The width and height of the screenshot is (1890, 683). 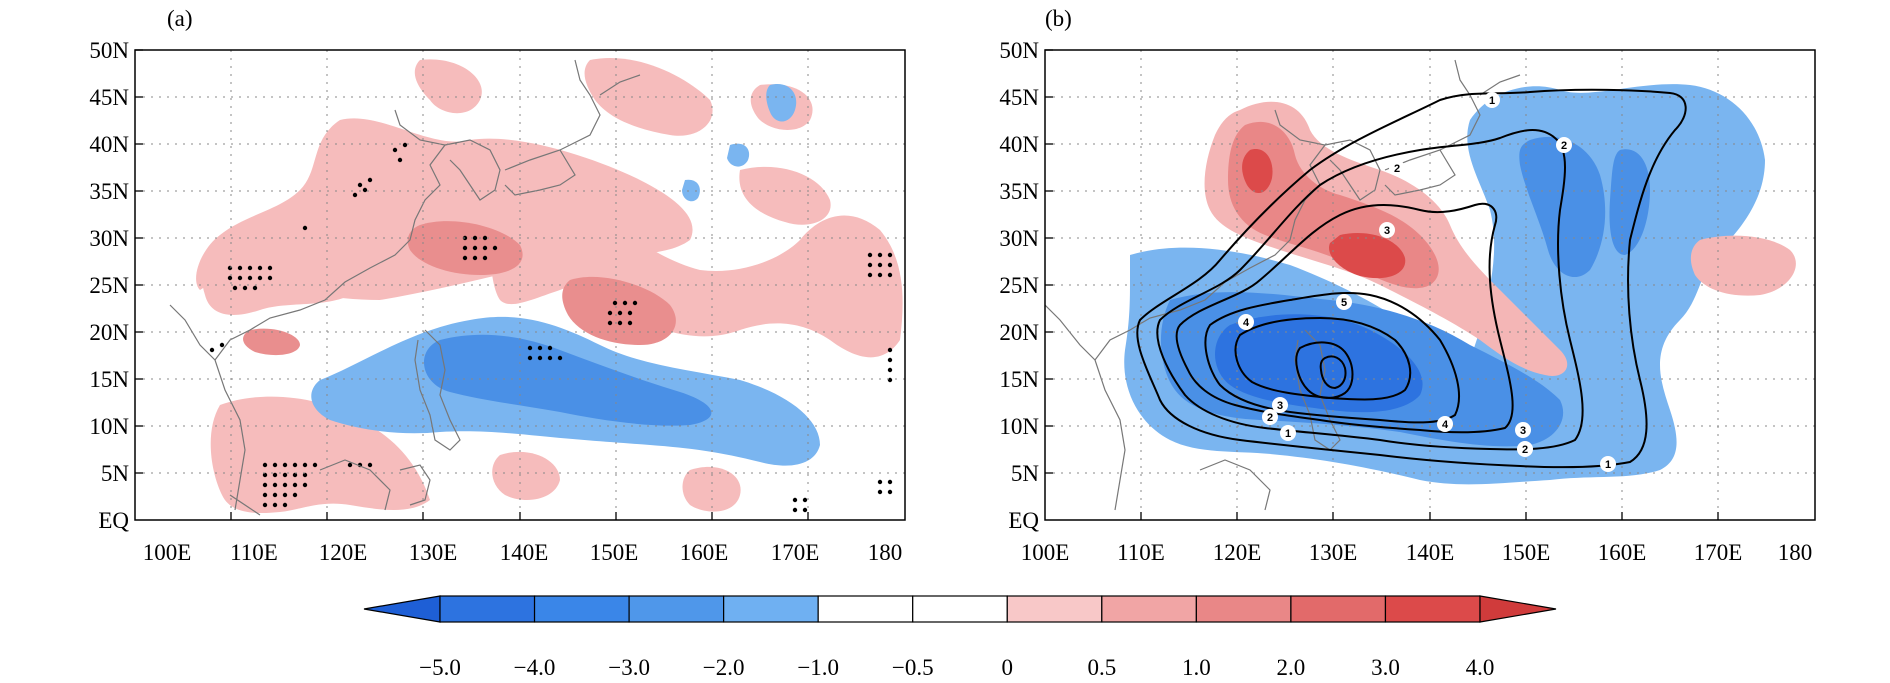 I want to click on panel-b-contour-labels: 1 2 3 4 5 3 4 2 1 1 2 3 2, so click(x=1427, y=282).